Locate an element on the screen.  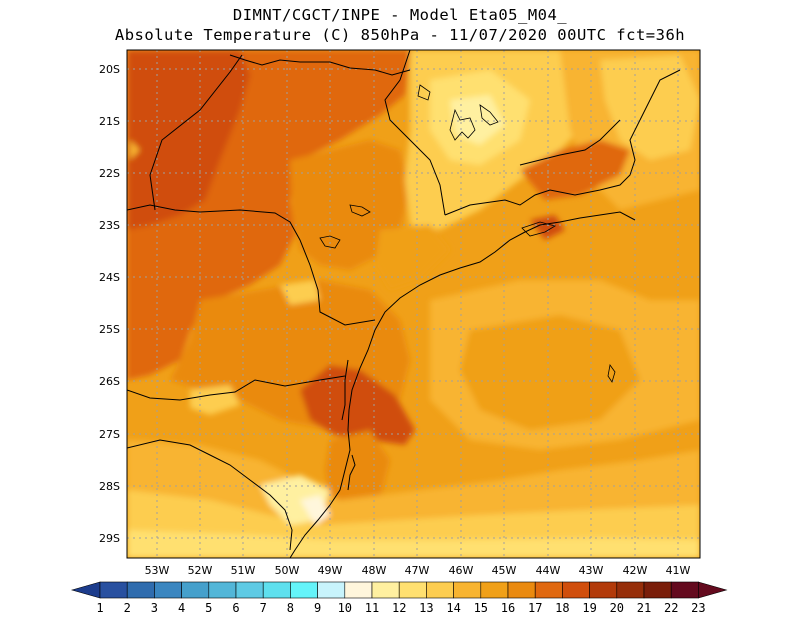
colorbar-label: 15 is located at coordinates (481, 608).